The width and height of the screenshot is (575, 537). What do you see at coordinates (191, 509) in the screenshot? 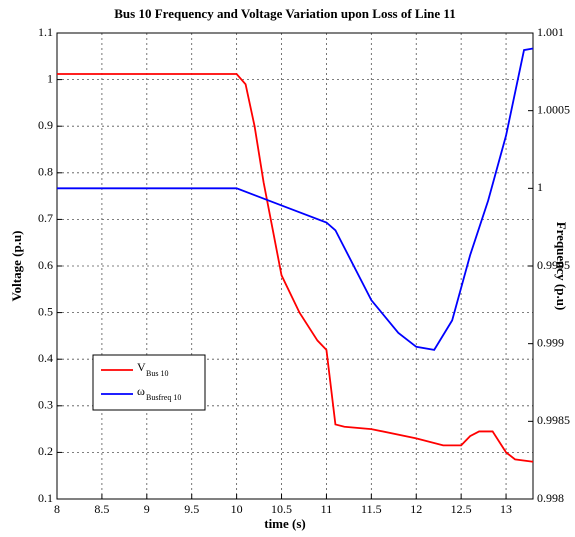
I see `x-tick-label: 9.5` at bounding box center [191, 509].